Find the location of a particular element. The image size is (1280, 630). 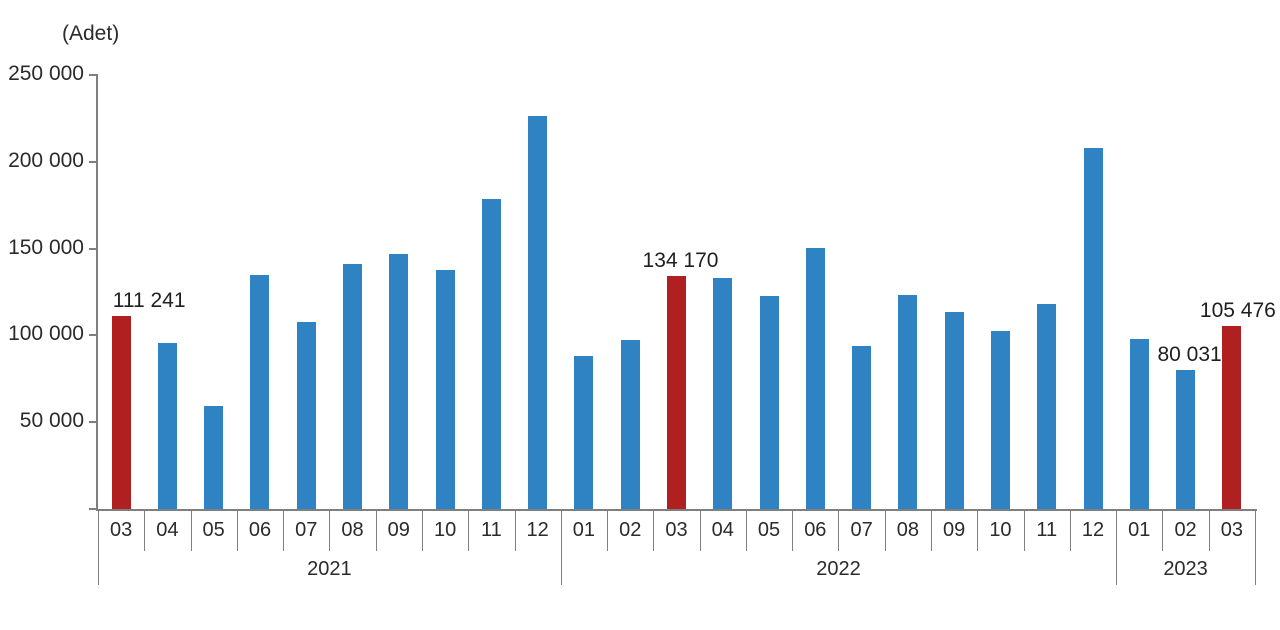

x-month-label-2021-10: 10 is located at coordinates (445, 530).